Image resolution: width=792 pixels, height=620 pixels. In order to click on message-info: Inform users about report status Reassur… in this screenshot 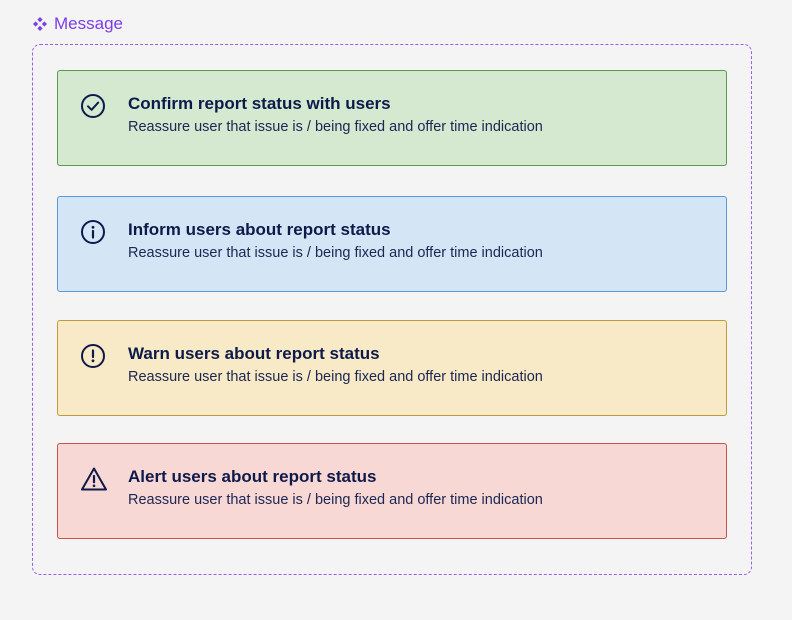, I will do `click(392, 244)`.